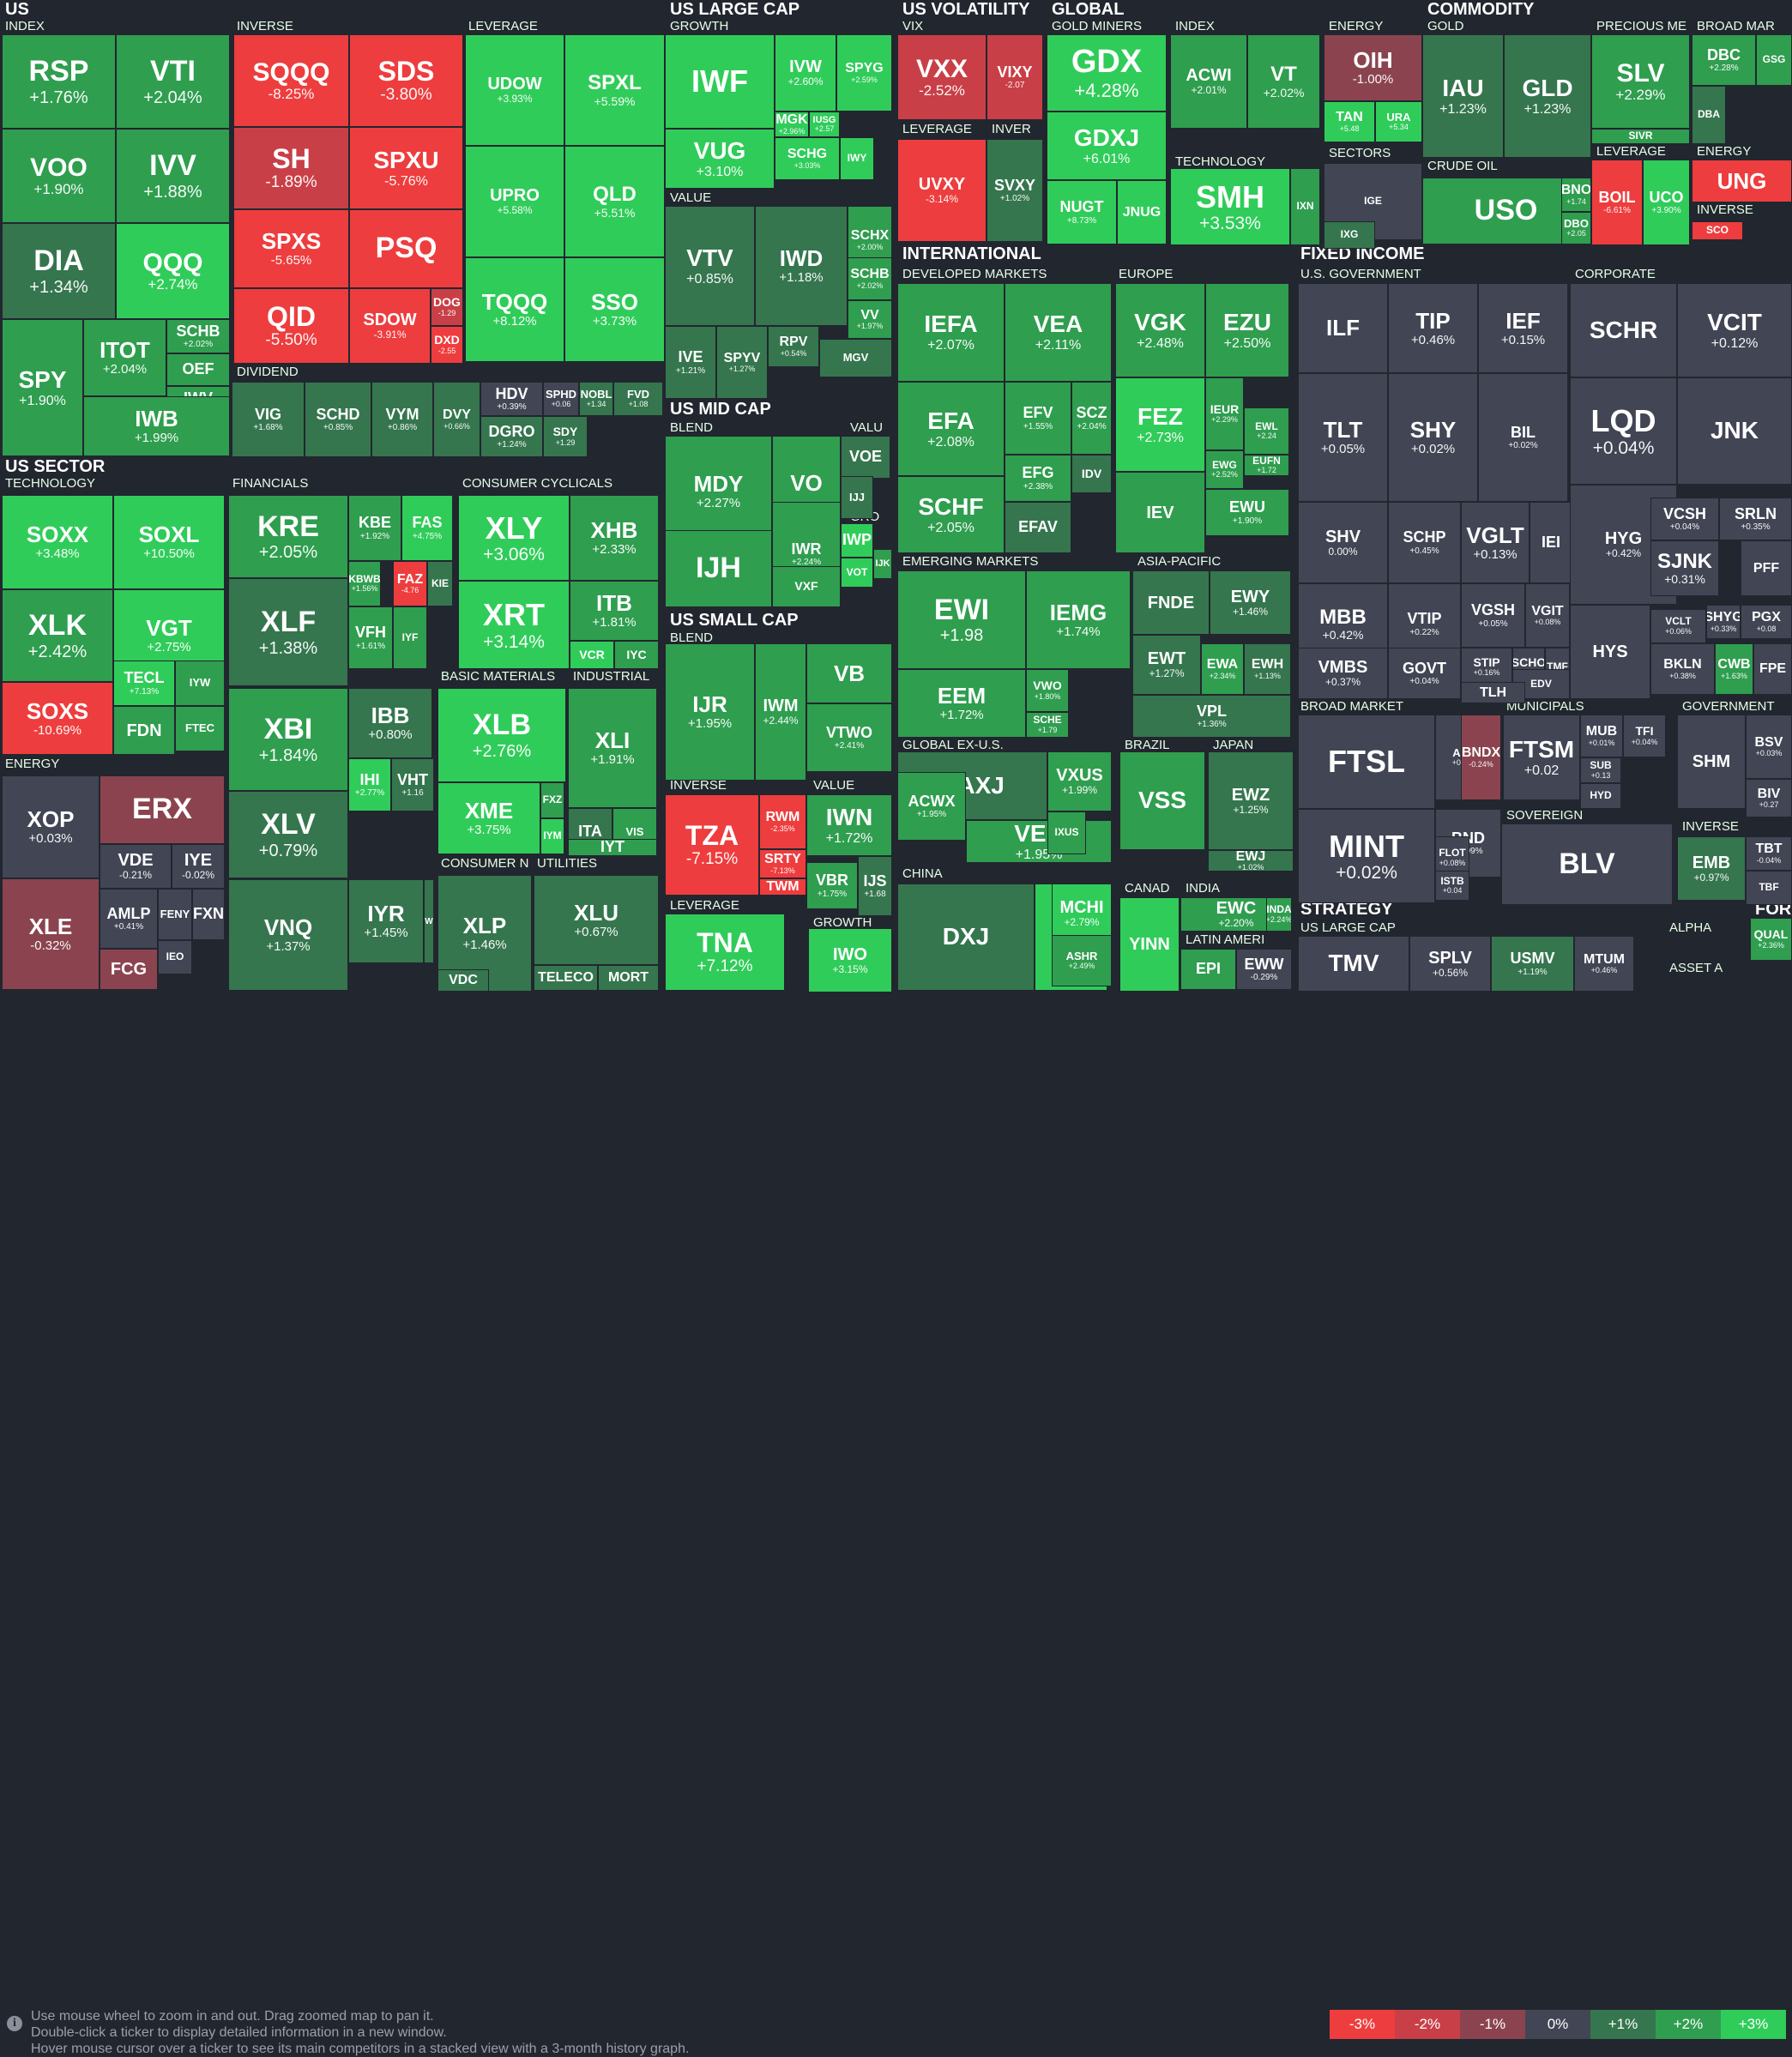  Describe the element at coordinates (1487, 667) in the screenshot. I see `ticker-tile-stip: STIP +0.16%` at that location.